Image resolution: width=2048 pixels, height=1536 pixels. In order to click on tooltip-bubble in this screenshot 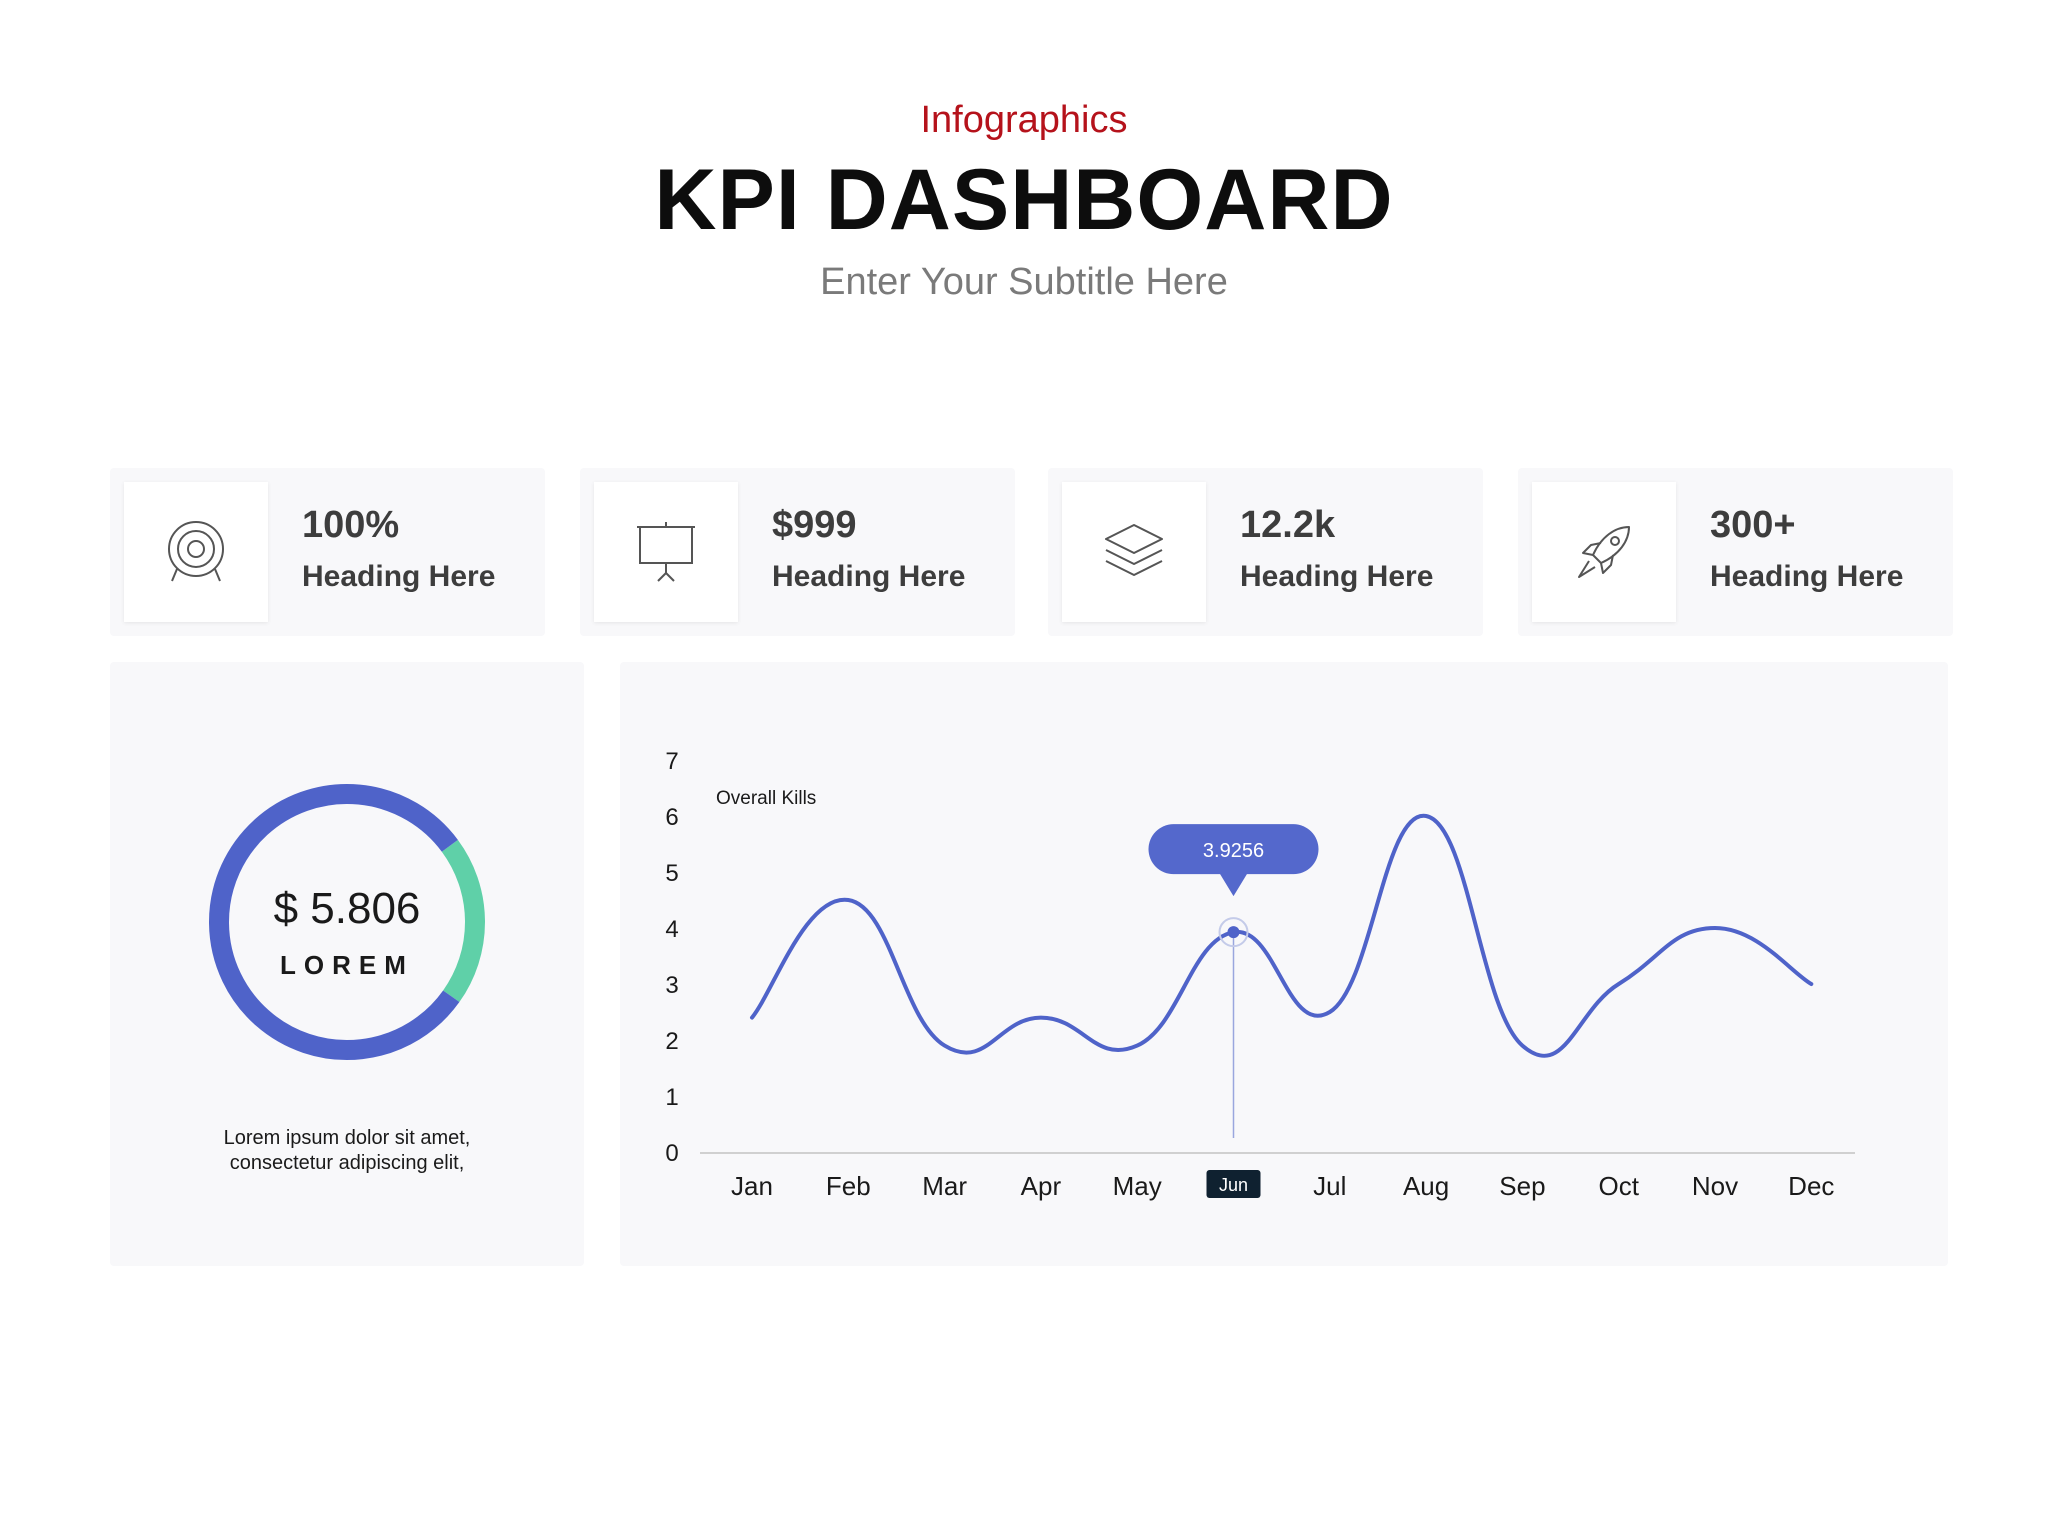, I will do `click(1233, 849)`.